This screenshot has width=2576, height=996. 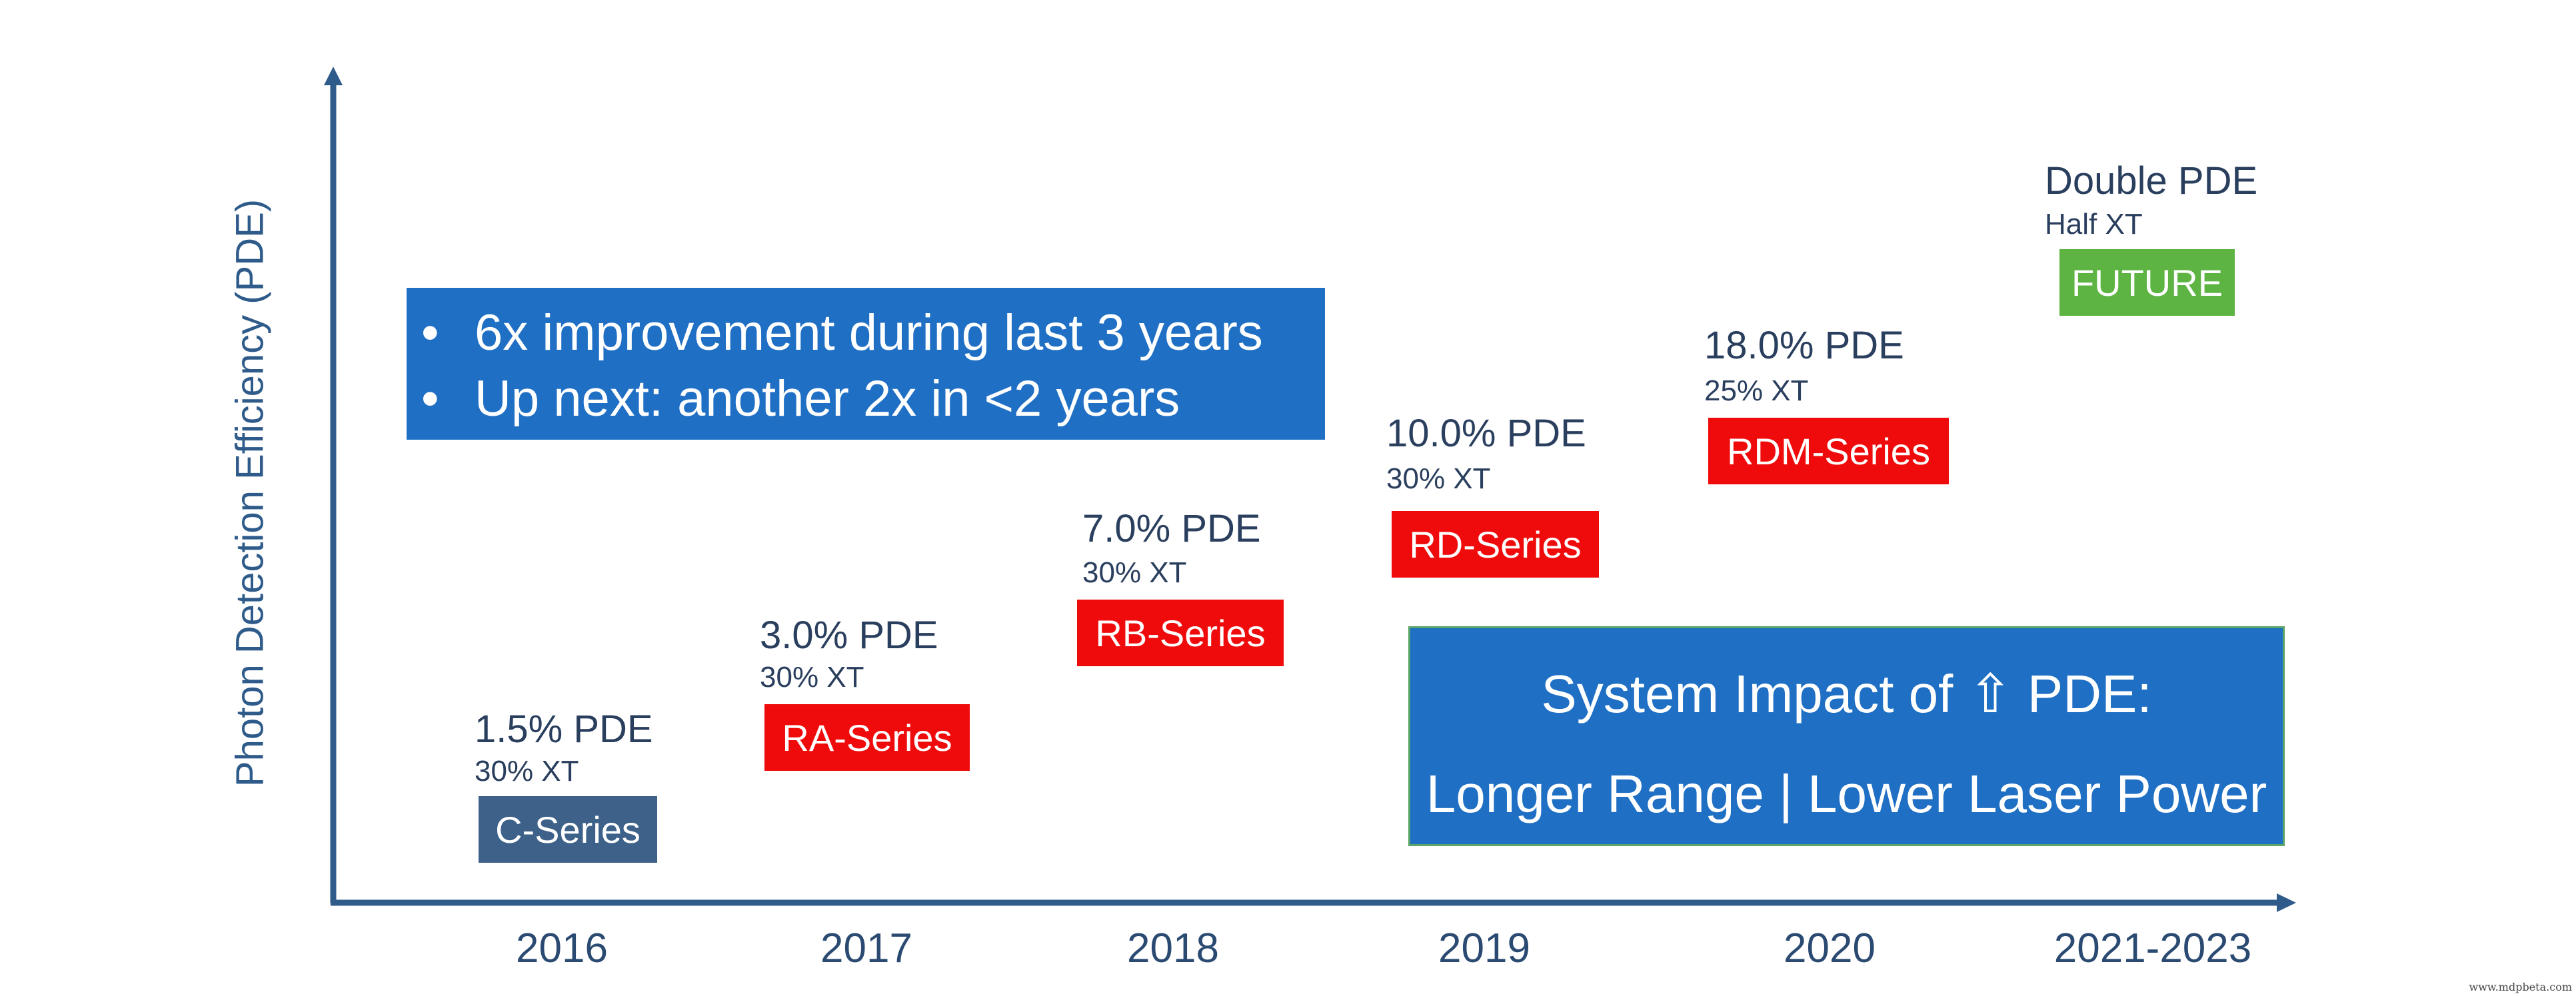 What do you see at coordinates (1830, 948) in the screenshot?
I see `x-tick-2020: 2020` at bounding box center [1830, 948].